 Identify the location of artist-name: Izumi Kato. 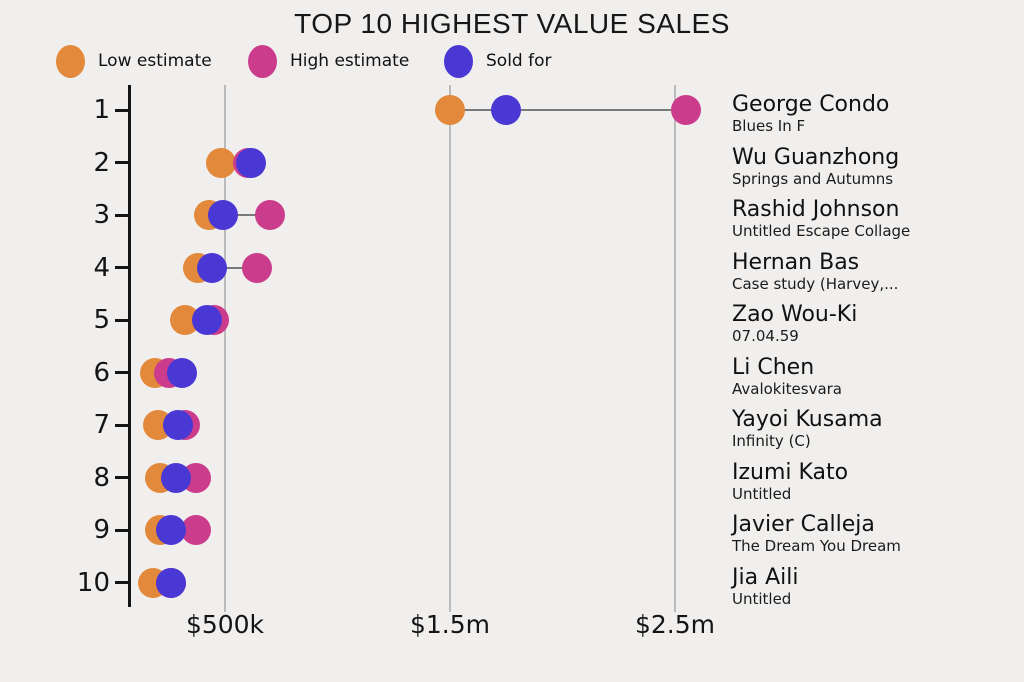
(790, 472).